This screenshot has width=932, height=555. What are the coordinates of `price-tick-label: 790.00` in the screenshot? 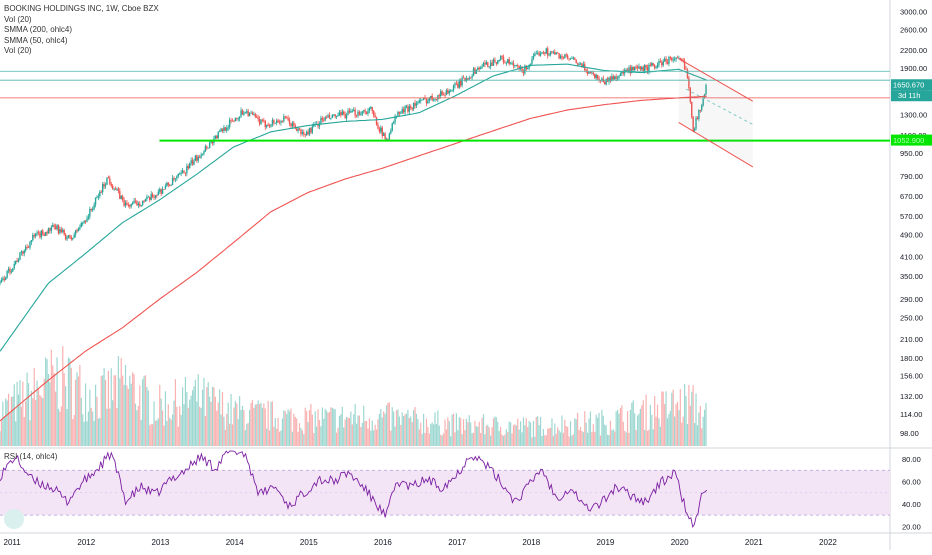 It's located at (911, 176).